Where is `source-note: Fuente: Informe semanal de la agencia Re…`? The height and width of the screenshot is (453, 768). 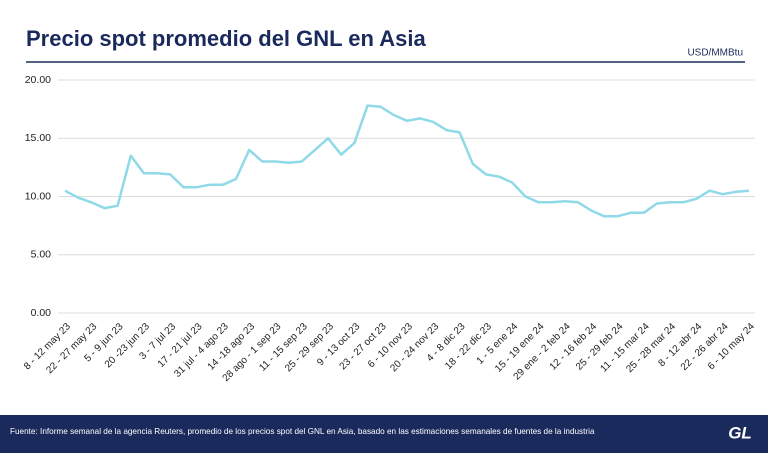
source-note: Fuente: Informe semanal de la agencia Re… is located at coordinates (302, 431).